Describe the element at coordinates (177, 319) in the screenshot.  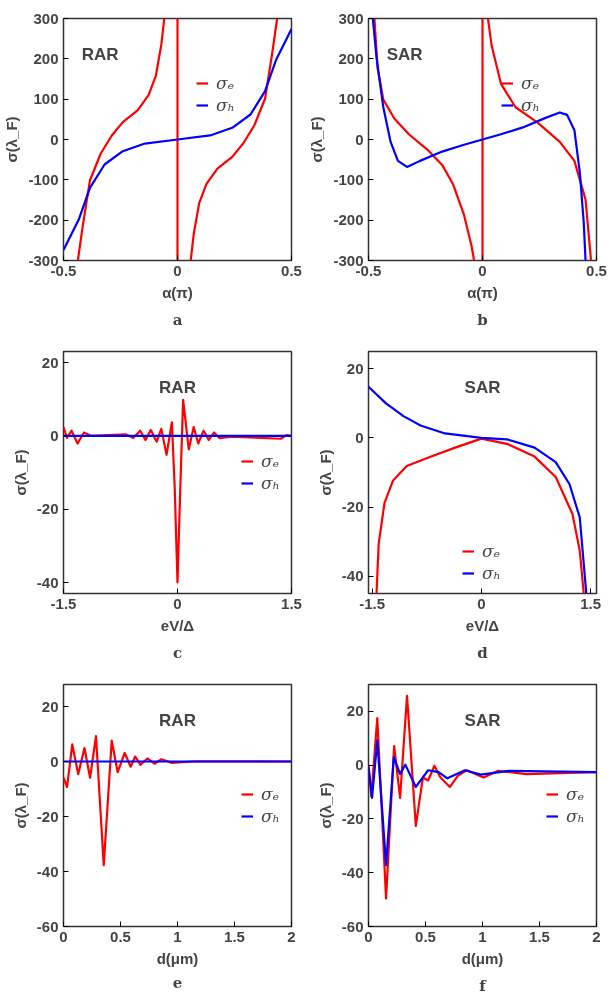
I see `text: a` at that location.